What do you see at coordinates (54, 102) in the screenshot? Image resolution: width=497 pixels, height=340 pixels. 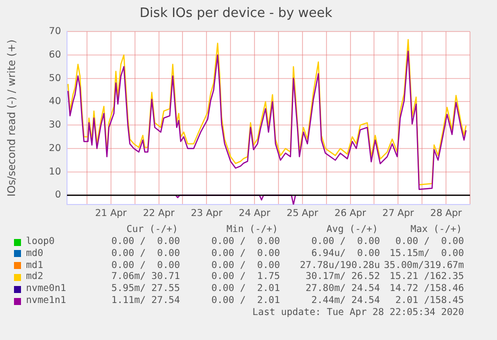 I see `y-tick-label: 40` at bounding box center [54, 102].